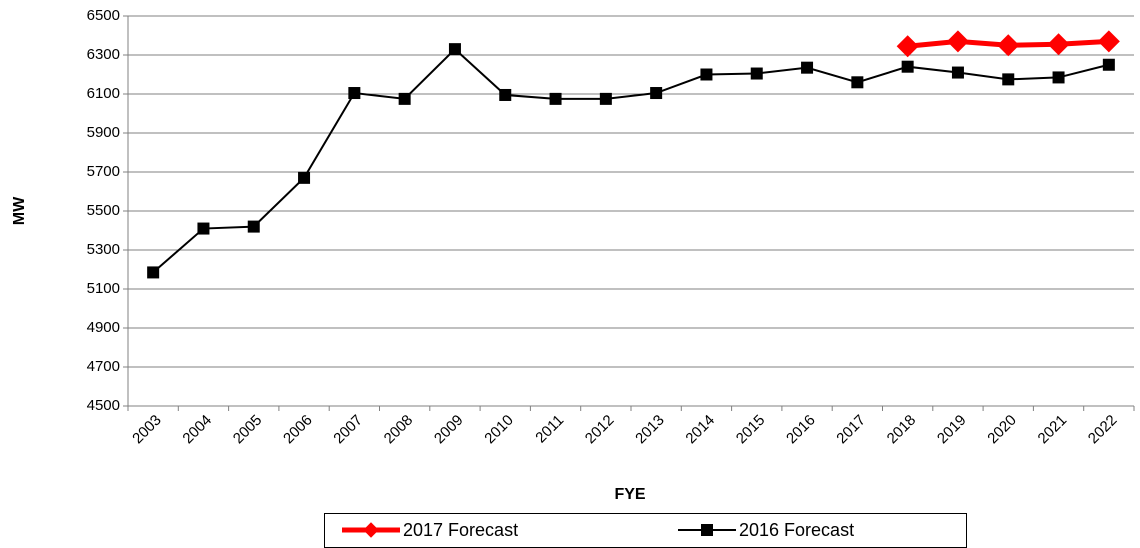  What do you see at coordinates (103, 327) in the screenshot?
I see `y-tick-label: 4900` at bounding box center [103, 327].